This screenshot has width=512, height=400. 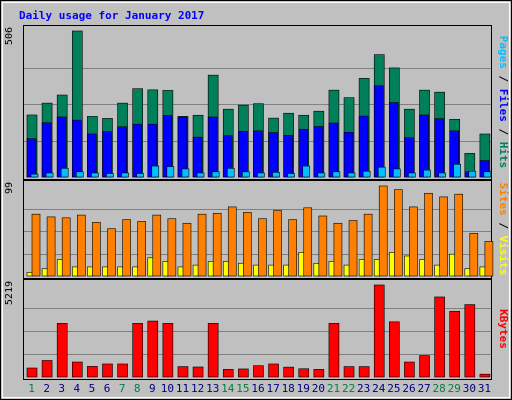 What do you see at coordinates (272, 388) in the screenshot?
I see `day-label-17: 17` at bounding box center [272, 388].